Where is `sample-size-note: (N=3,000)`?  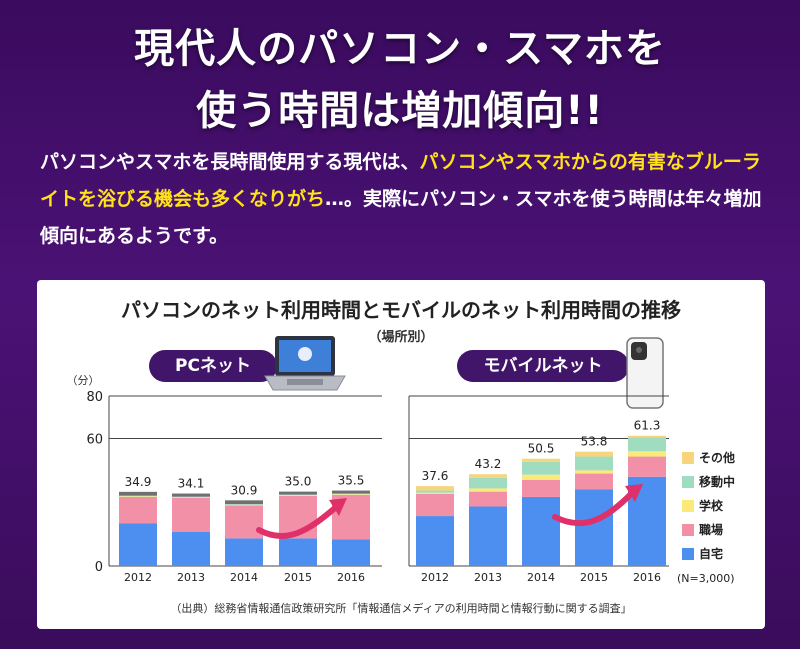 sample-size-note: (N=3,000) is located at coordinates (706, 578).